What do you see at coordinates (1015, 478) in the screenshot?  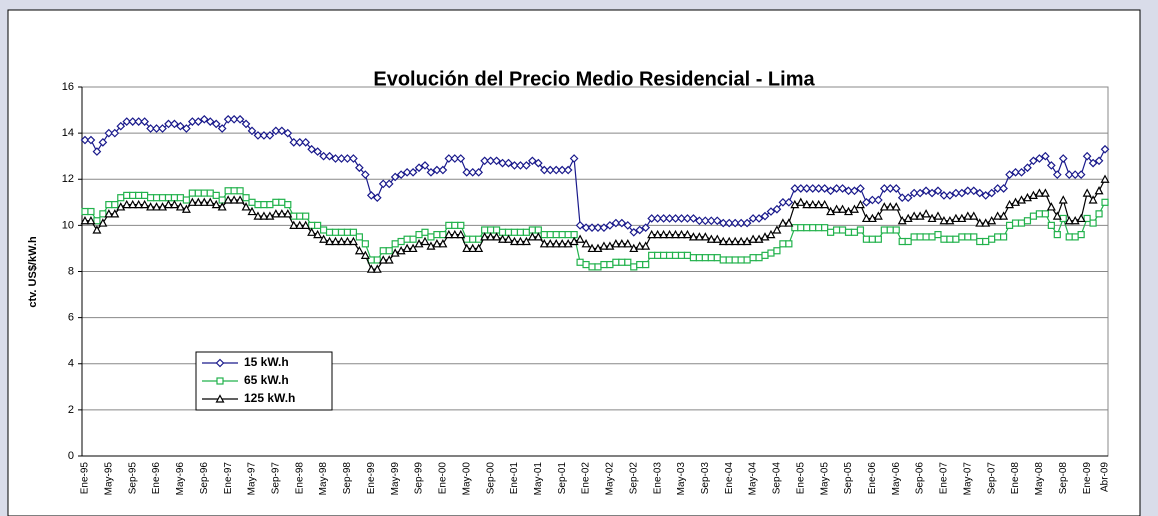 I see `x-tick-label: Ene-08` at bounding box center [1015, 478].